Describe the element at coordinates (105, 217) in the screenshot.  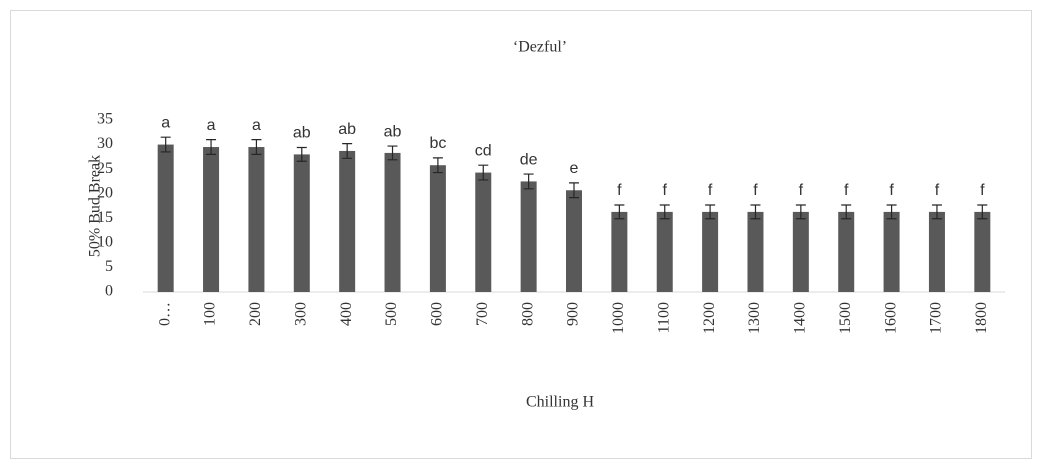
I see `y-tick-label: 15` at that location.